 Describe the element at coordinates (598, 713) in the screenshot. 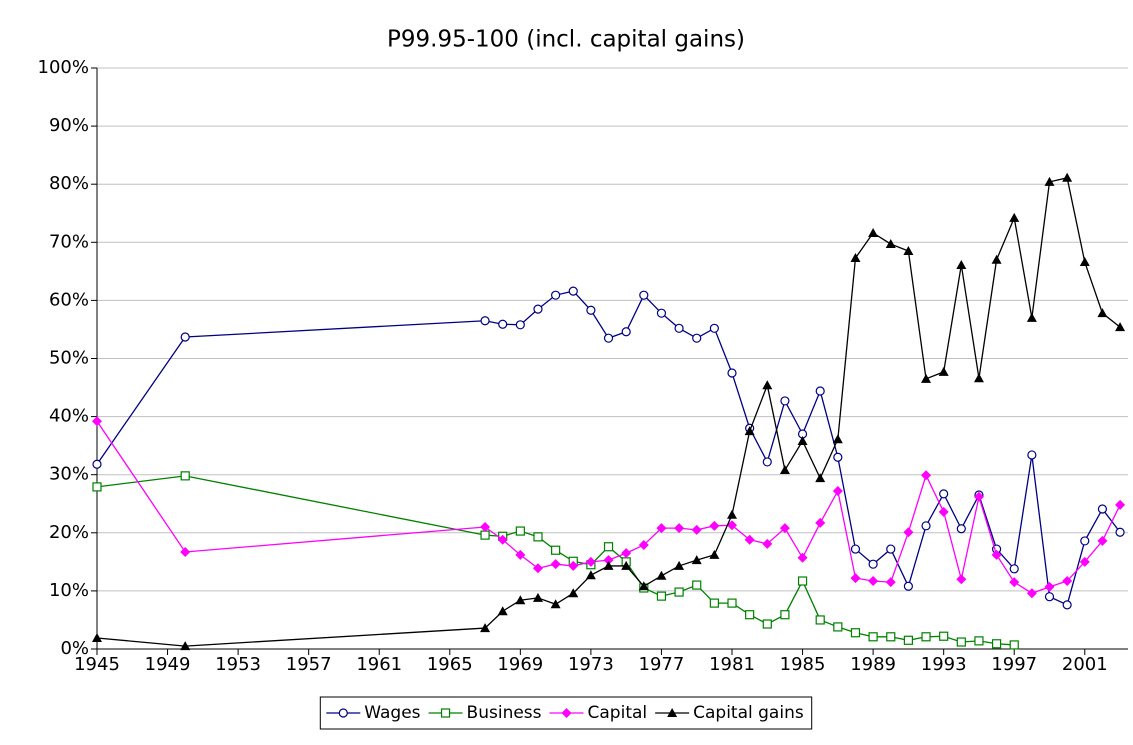

I see `legend-item: Capital` at that location.